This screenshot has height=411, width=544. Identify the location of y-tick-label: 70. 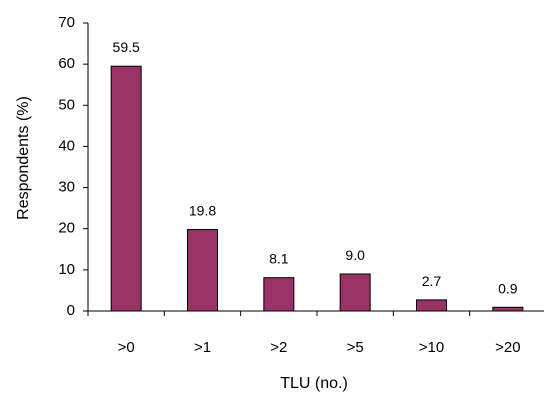
(66, 22).